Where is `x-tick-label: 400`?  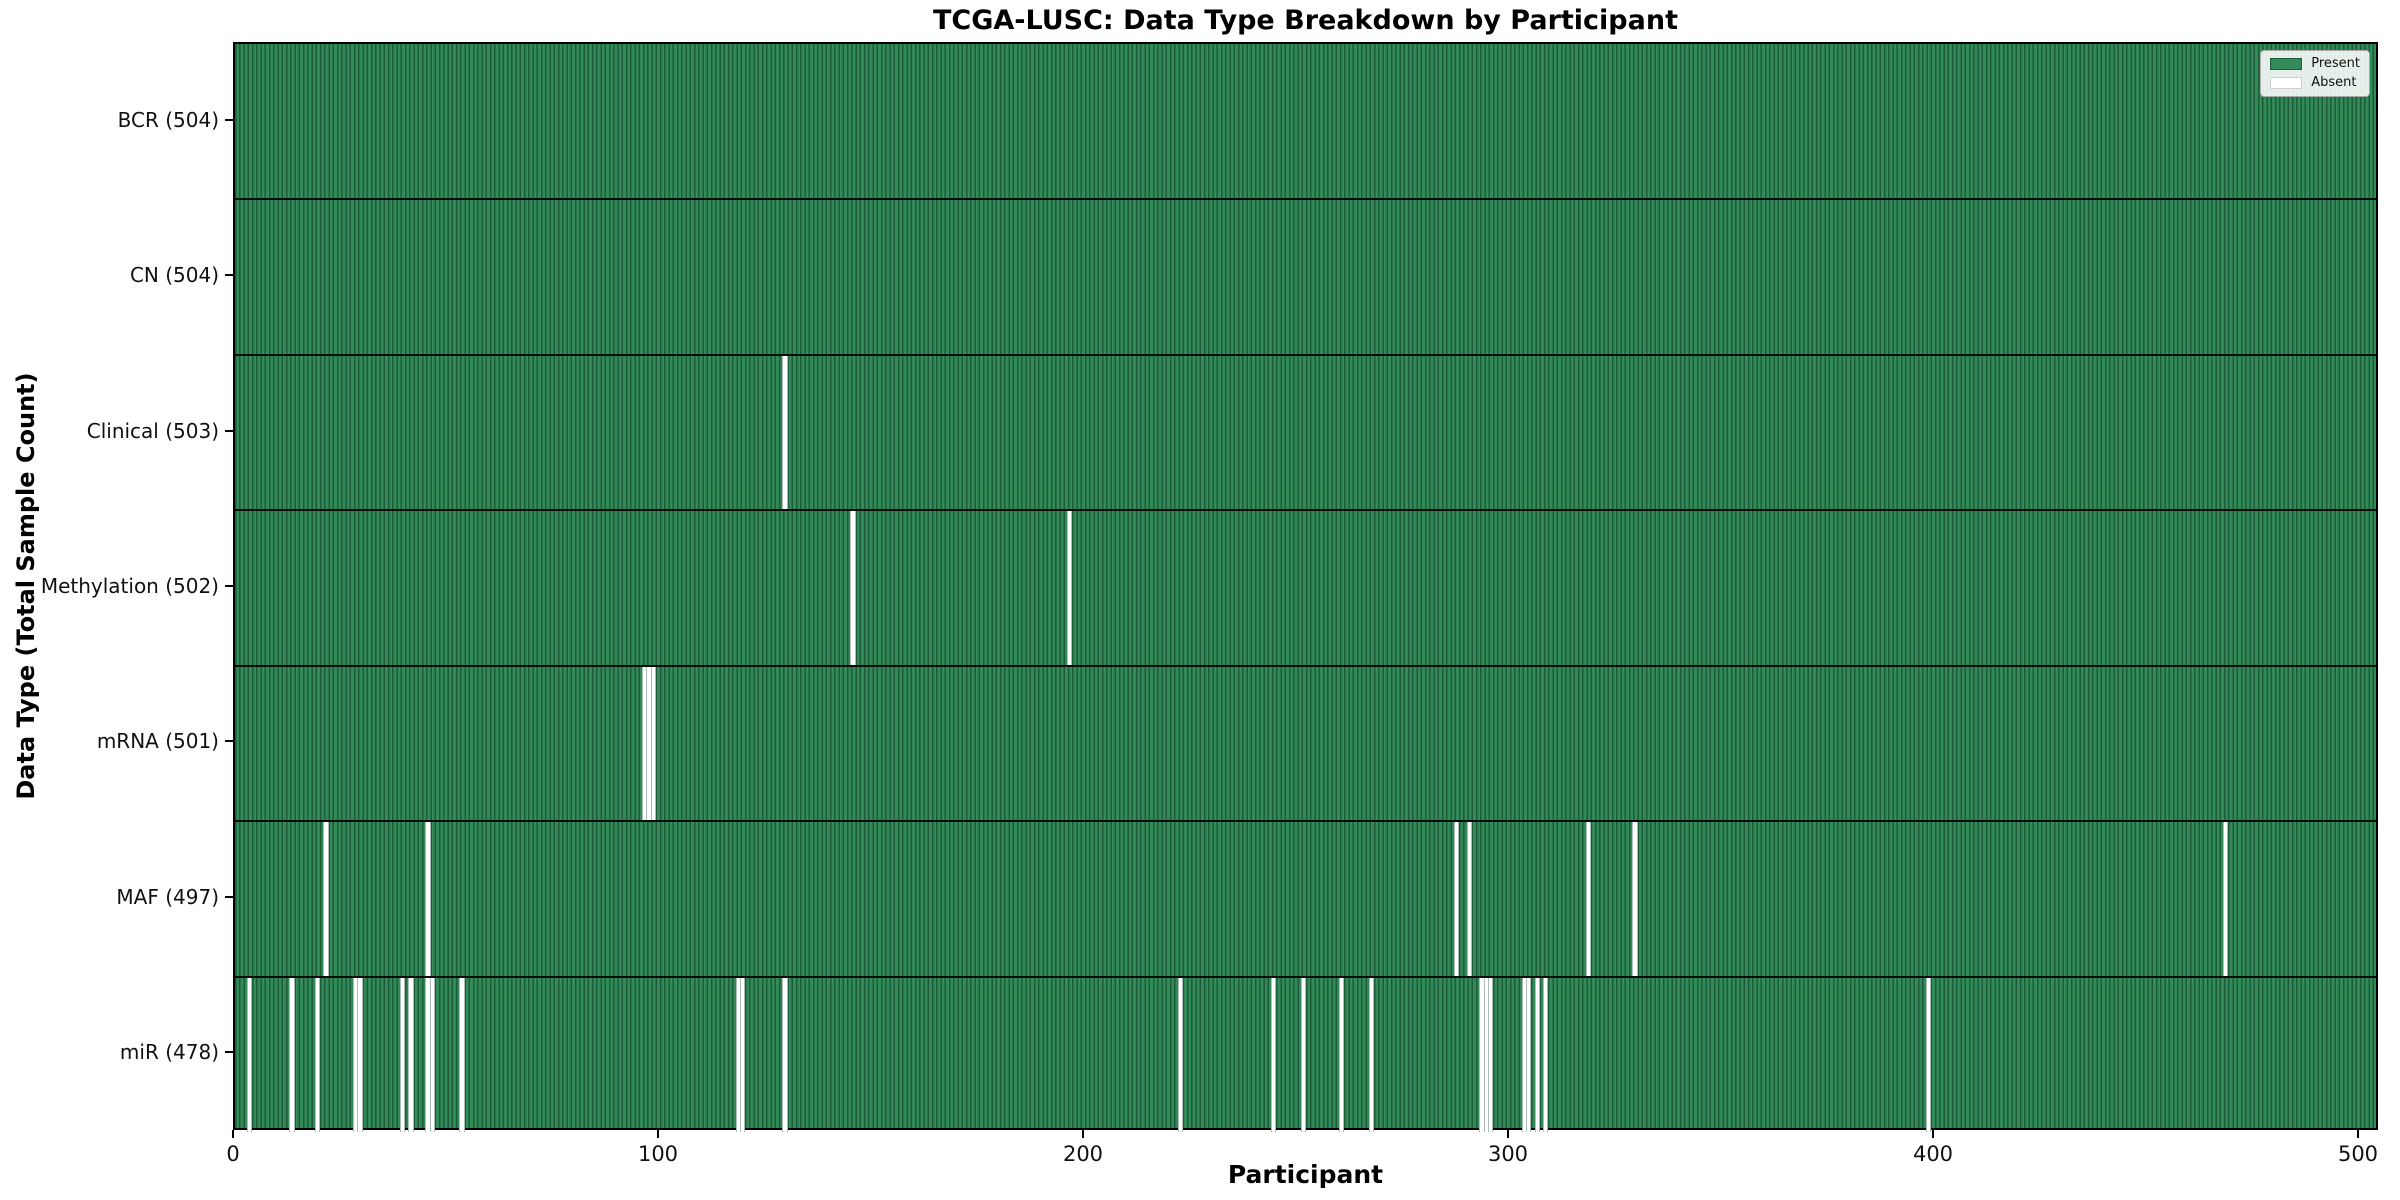
x-tick-label: 400 is located at coordinates (1933, 1154).